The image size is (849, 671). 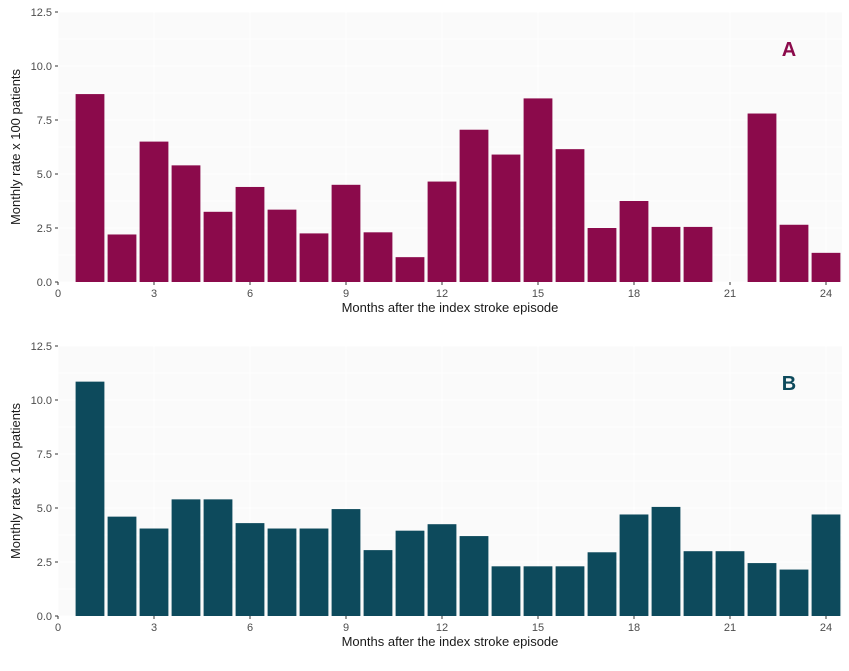 What do you see at coordinates (789, 50) in the screenshot?
I see `panel-label: A` at bounding box center [789, 50].